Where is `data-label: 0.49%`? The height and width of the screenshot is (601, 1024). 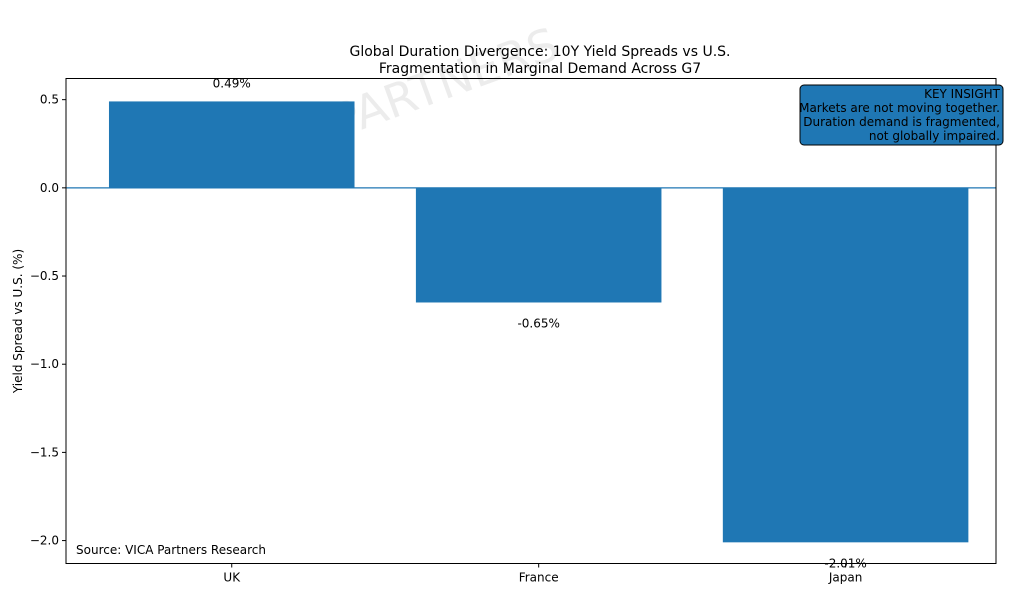 data-label: 0.49% is located at coordinates (232, 83).